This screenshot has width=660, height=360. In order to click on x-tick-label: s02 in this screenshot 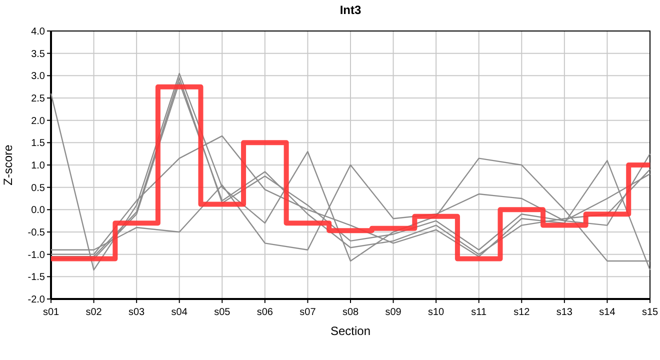, I will do `click(94, 312)`.